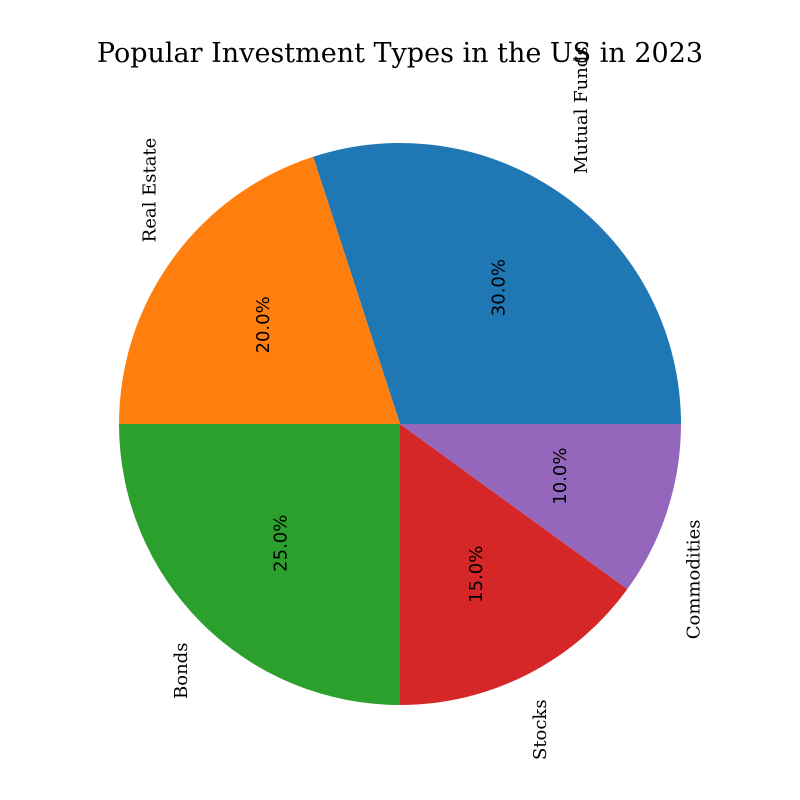 This screenshot has width=800, height=800. I want to click on pct-label-bonds: 25.0%, so click(280, 543).